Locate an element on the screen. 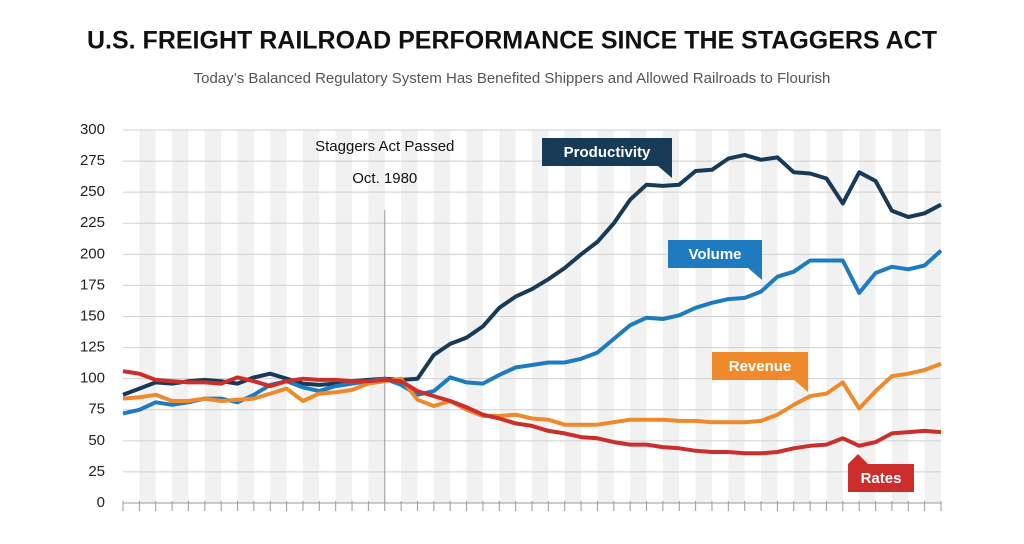 The height and width of the screenshot is (544, 1024). y-tick-label: 25 is located at coordinates (96, 471).